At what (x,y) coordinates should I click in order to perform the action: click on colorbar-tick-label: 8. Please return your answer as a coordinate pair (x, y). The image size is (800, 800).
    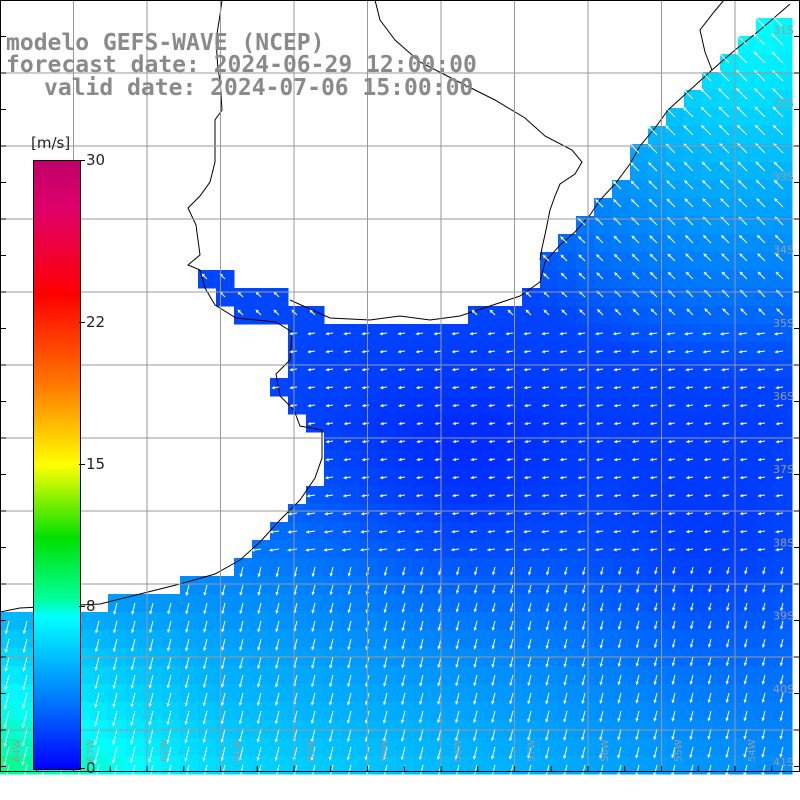
    Looking at the image, I should click on (91, 605).